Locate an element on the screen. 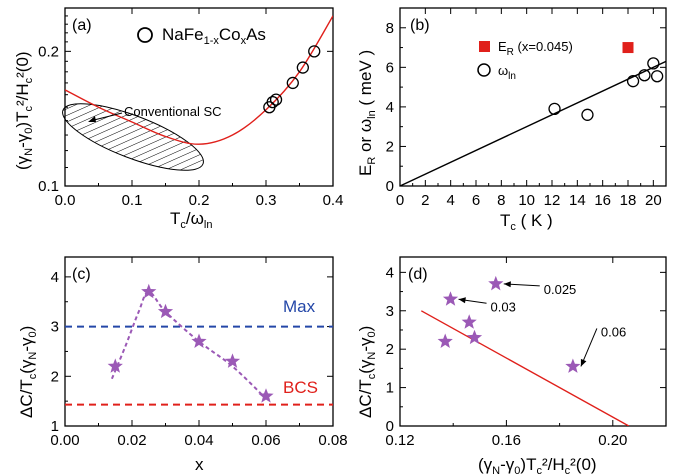  panel-d-xlabel: (γN-γ0)Tc²/Hc²(0) is located at coordinates (537, 464).